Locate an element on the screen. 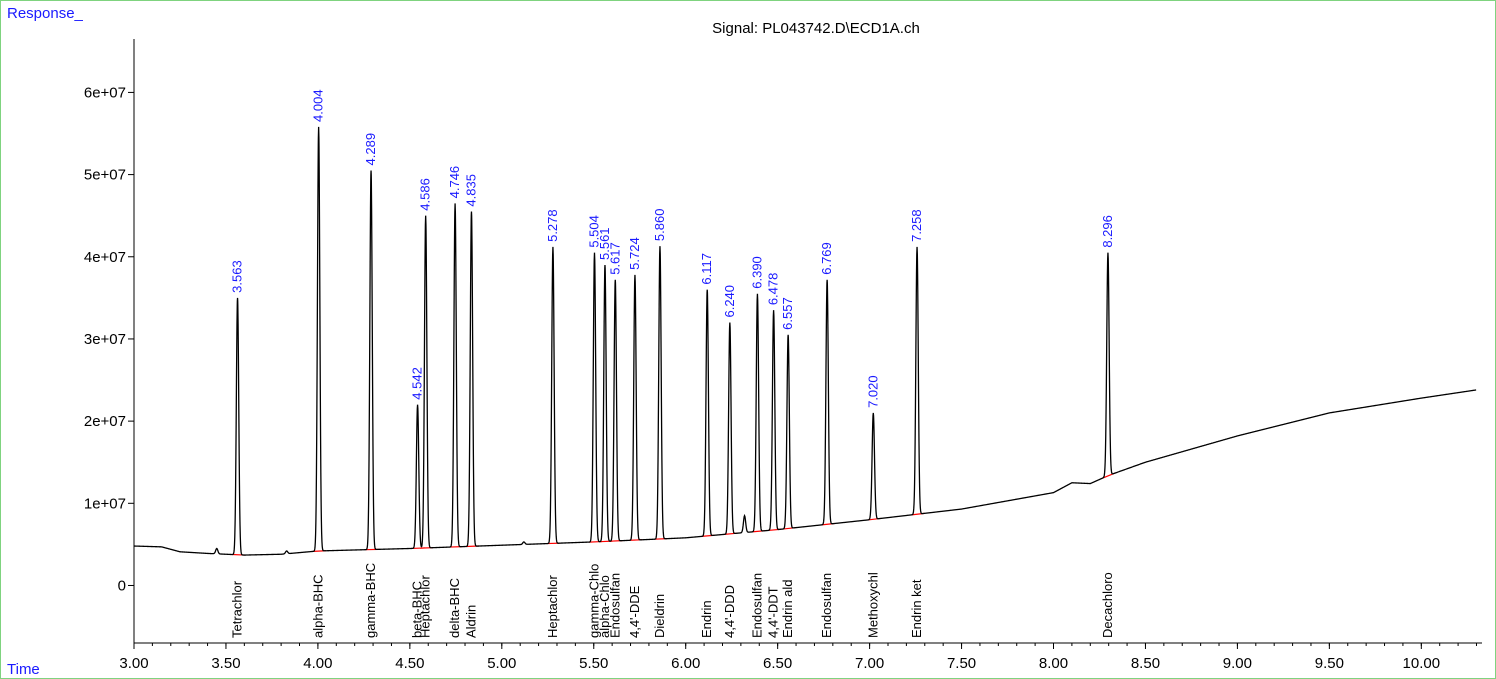  peak-rt-label: 6.557 is located at coordinates (787, 313).